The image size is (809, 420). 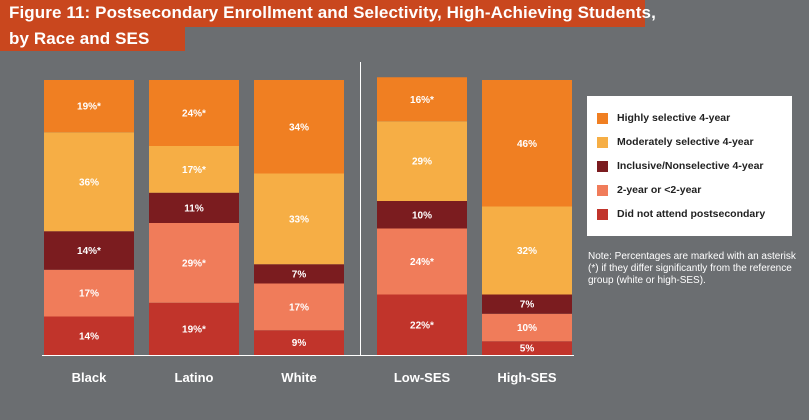 What do you see at coordinates (89, 377) in the screenshot?
I see `category-label-black: Black` at bounding box center [89, 377].